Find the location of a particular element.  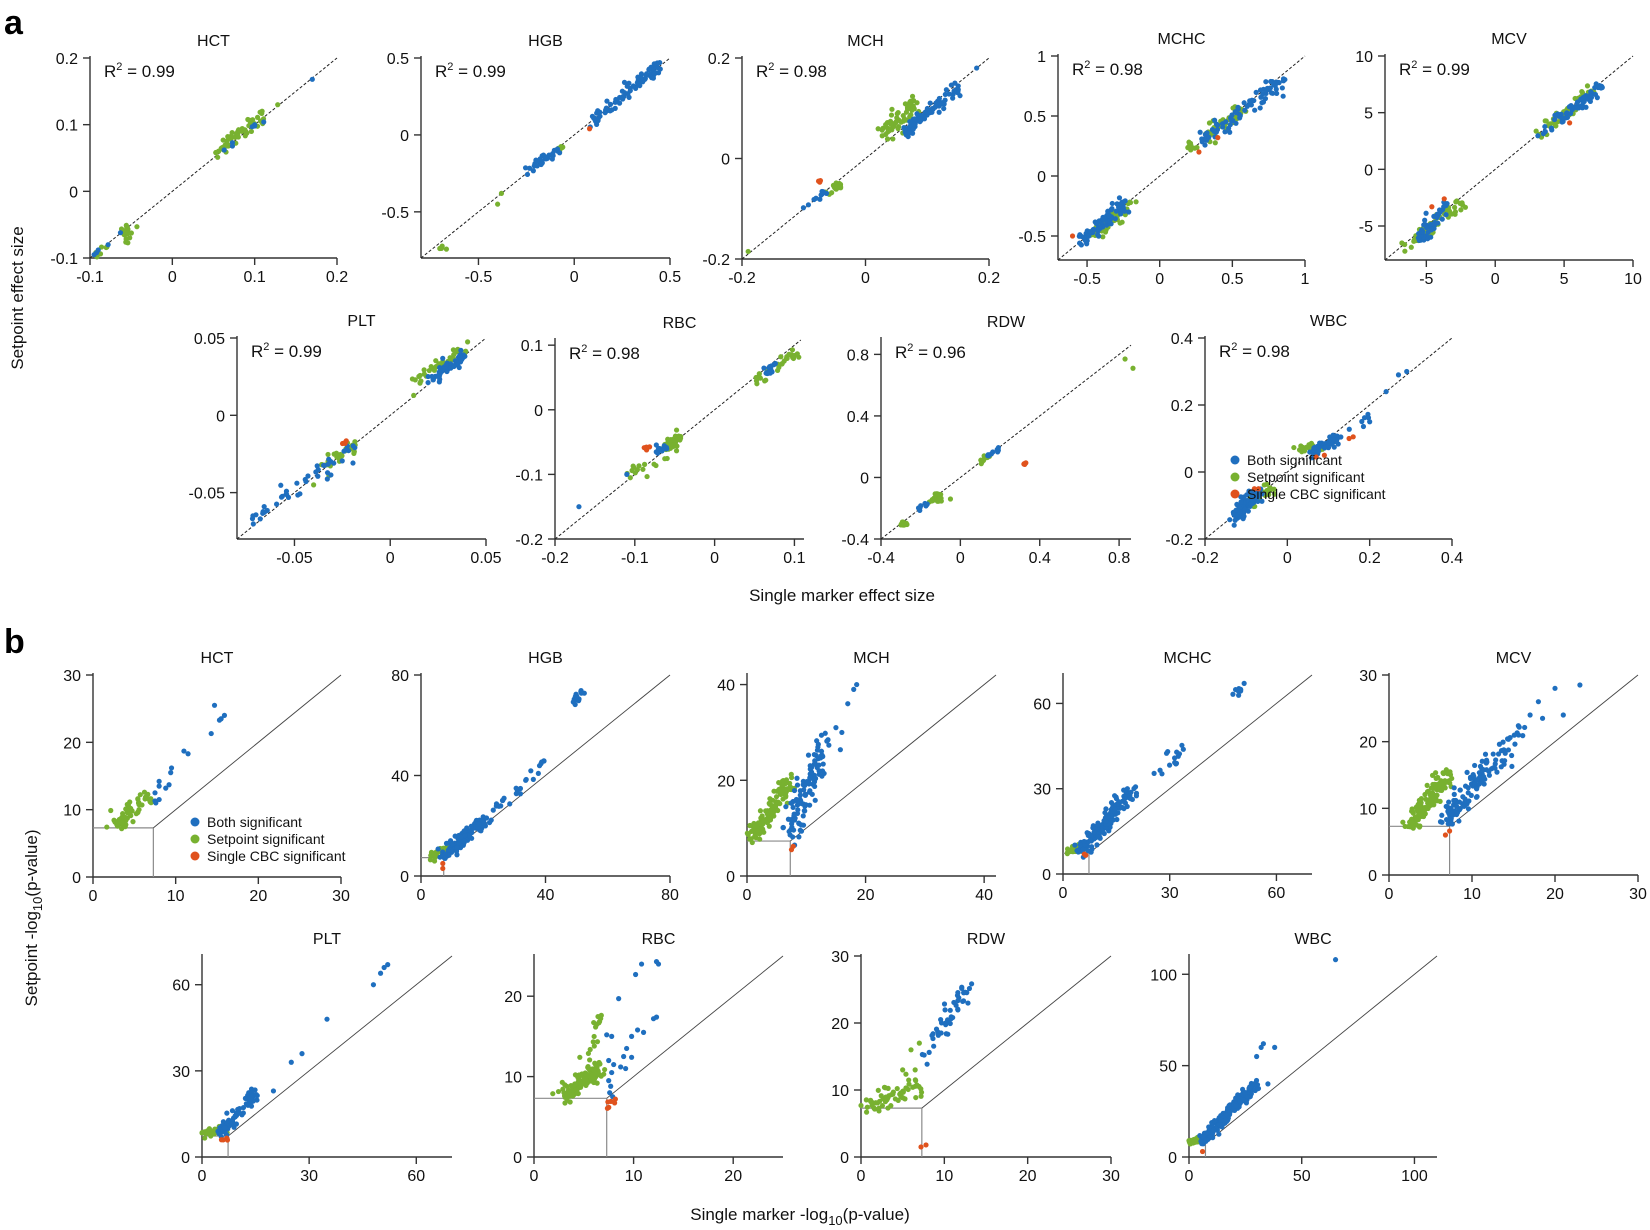

x-tick-label: -0.5 is located at coordinates (479, 277).